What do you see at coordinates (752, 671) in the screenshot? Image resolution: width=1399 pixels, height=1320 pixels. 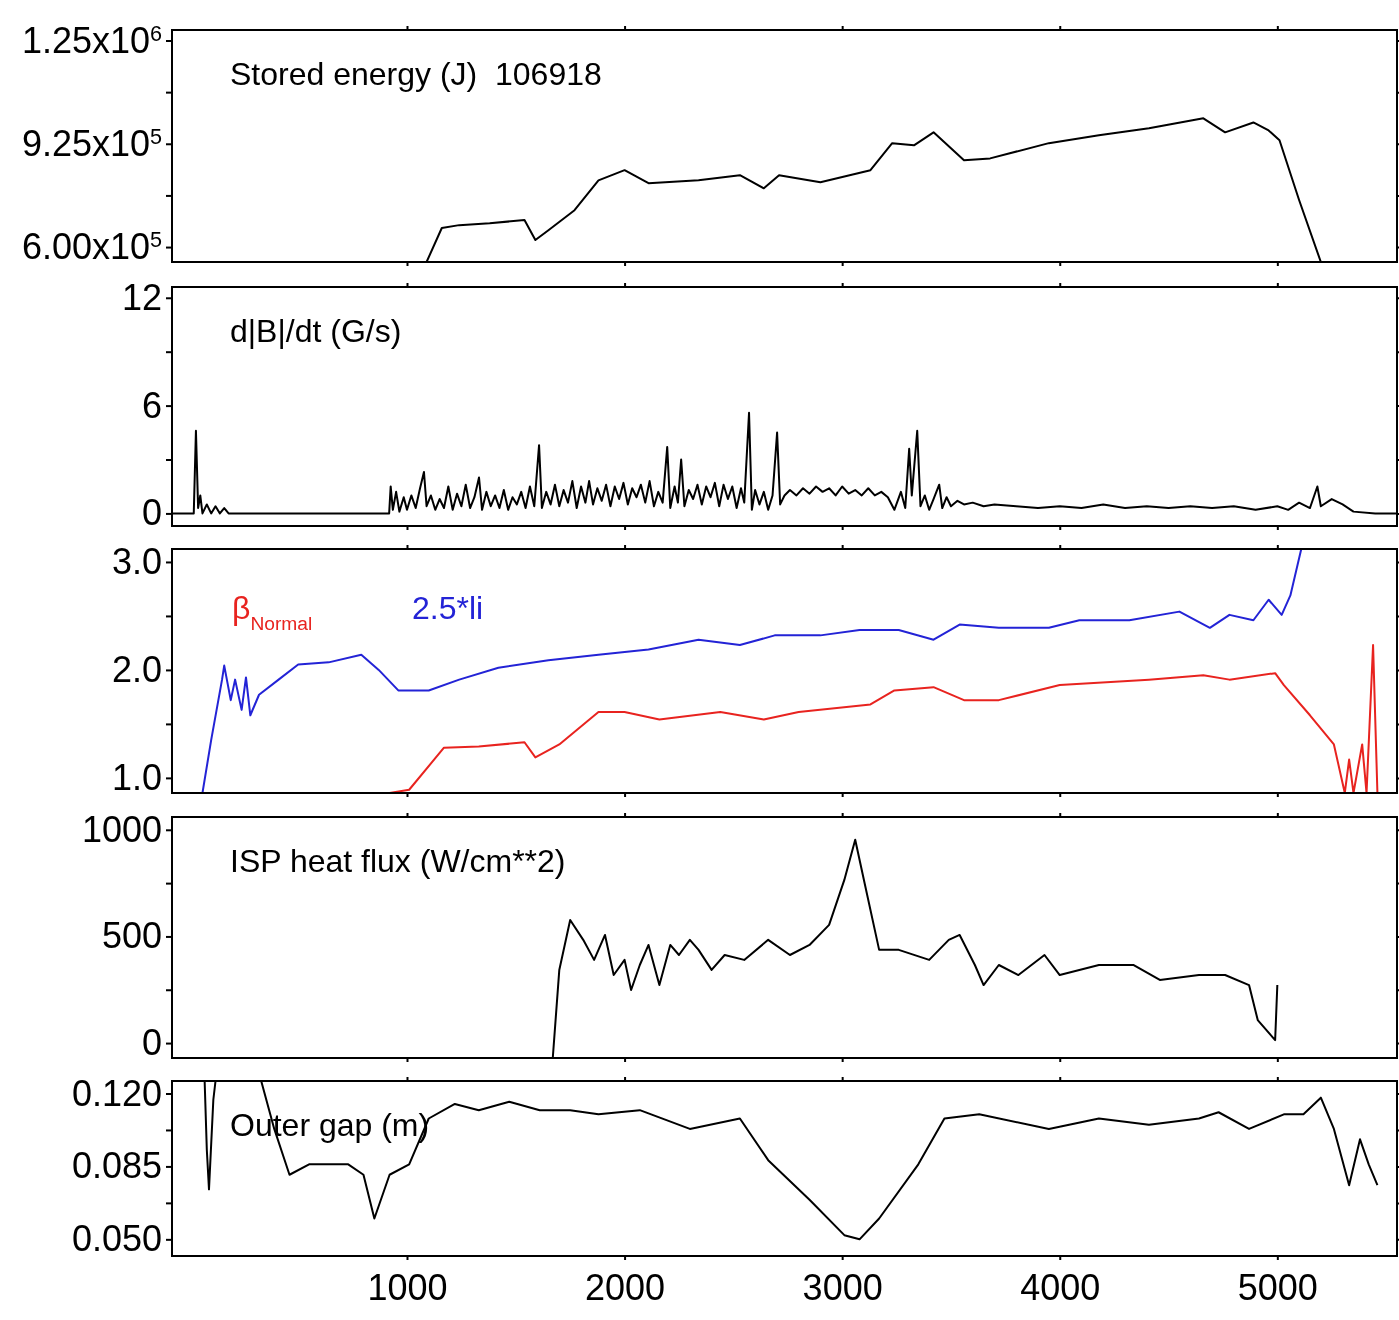 I see `line-series` at bounding box center [752, 671].